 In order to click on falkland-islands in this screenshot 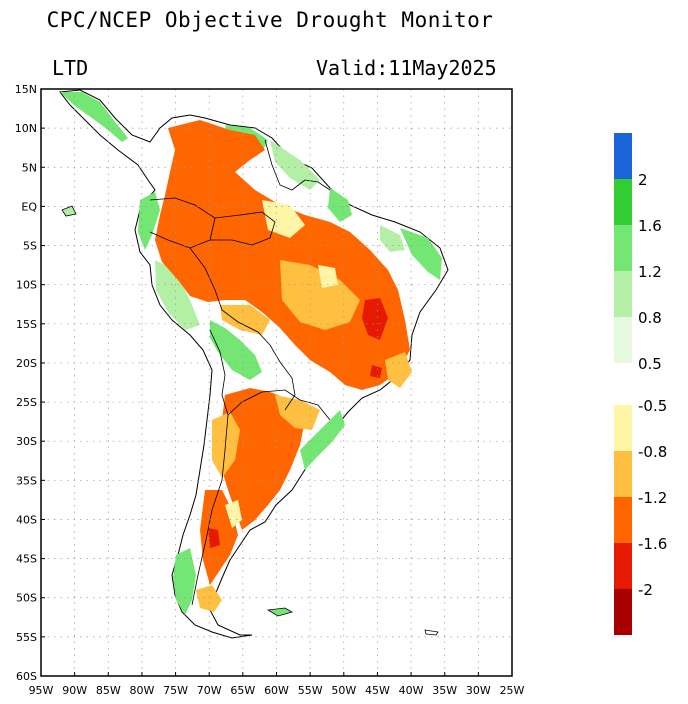, I will do `click(280, 612)`.